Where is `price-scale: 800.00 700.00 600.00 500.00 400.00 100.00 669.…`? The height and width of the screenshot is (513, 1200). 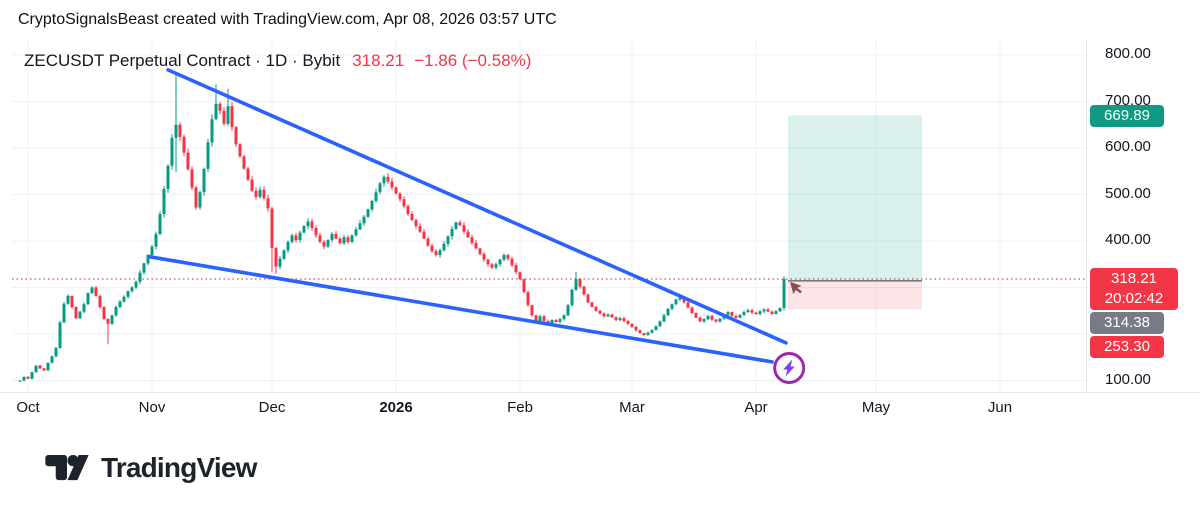
price-scale: 800.00 700.00 600.00 500.00 400.00 100.00 669.… is located at coordinates (1143, 216).